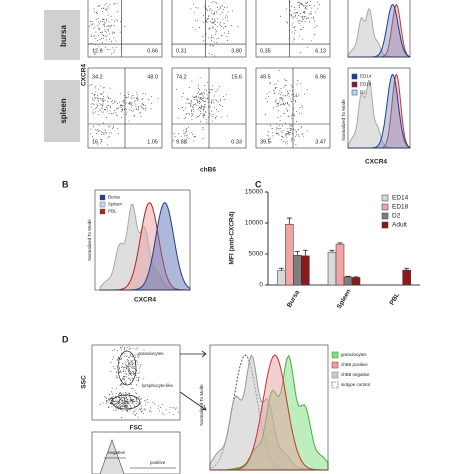  Describe the element at coordinates (261, 285) in the screenshot. I see `y-tick-label: 0` at that location.